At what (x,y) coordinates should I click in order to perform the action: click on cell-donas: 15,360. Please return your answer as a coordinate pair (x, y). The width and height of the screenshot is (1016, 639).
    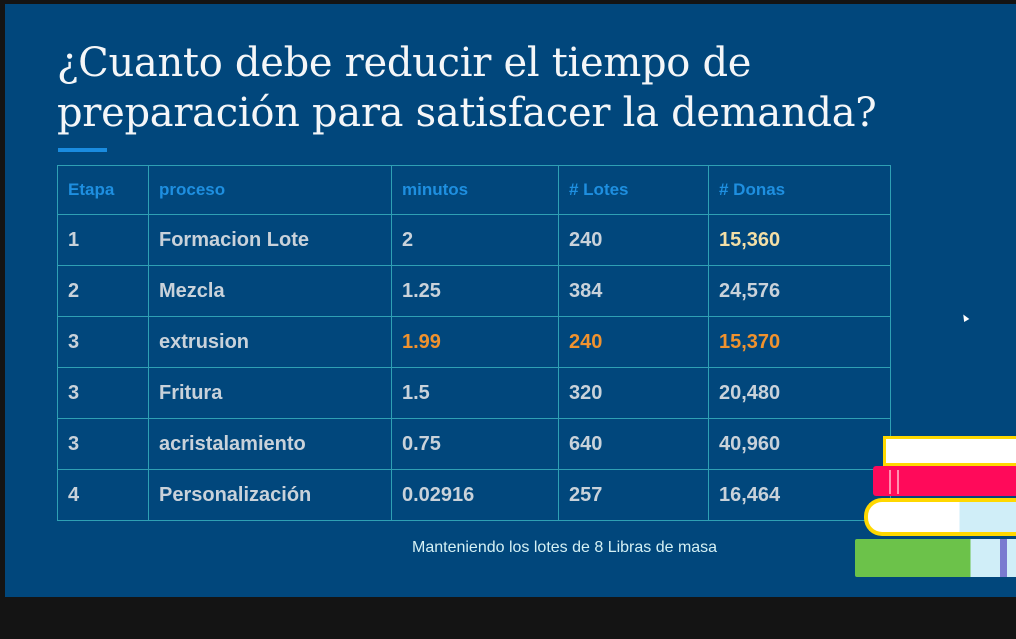
    Looking at the image, I should click on (799, 240).